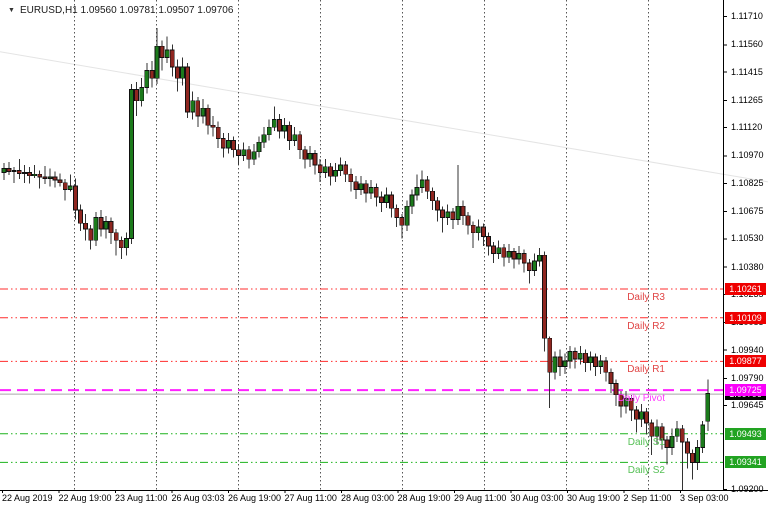 The image size is (768, 512). I want to click on price-axis-label: 1.11265, so click(747, 99).